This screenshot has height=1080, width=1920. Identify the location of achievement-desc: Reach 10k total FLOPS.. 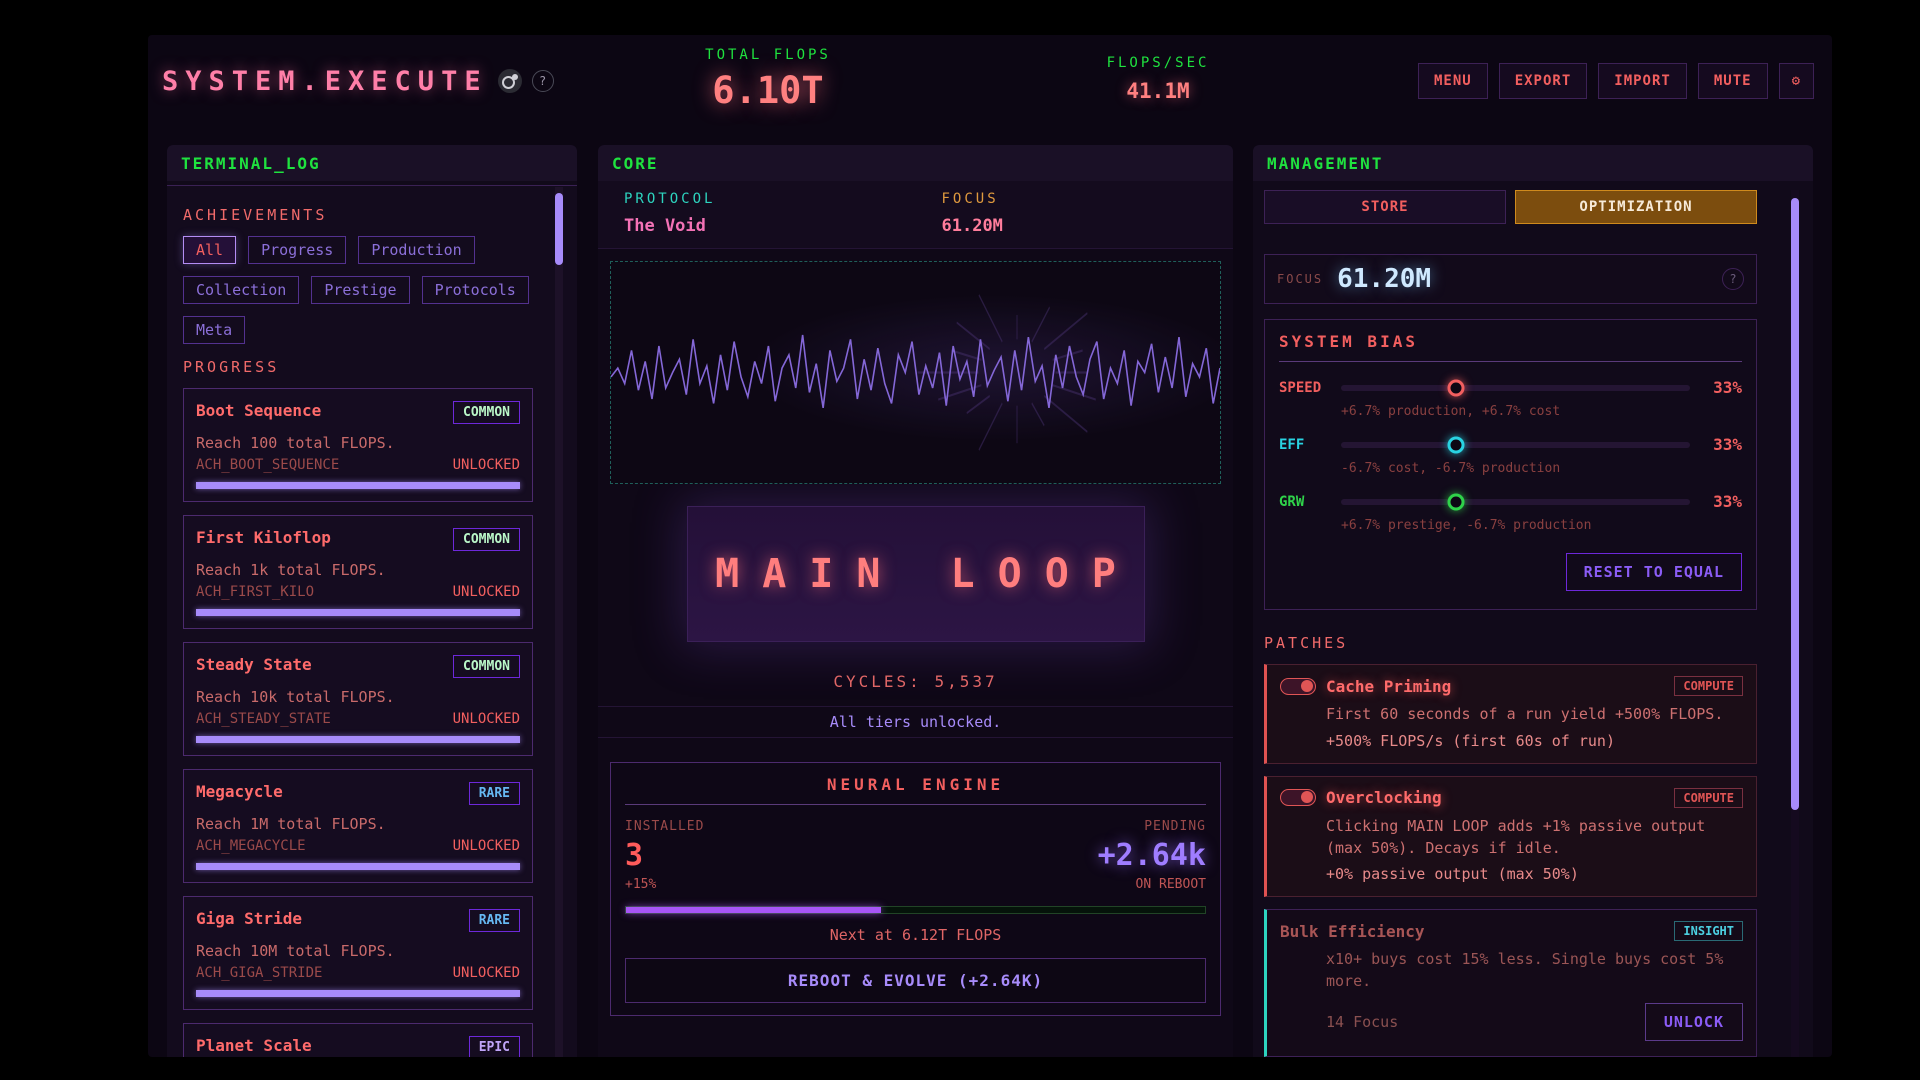
(295, 697).